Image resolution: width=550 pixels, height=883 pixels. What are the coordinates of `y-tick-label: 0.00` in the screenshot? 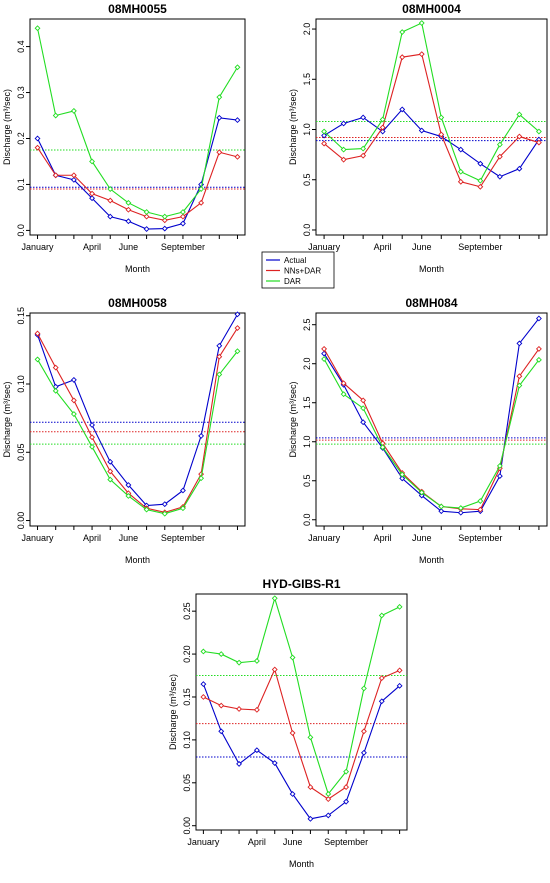 It's located at (21, 521).